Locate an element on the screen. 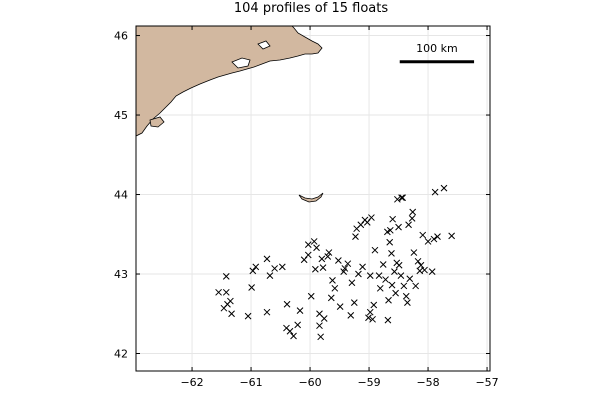  nova-scotia-landmass is located at coordinates (229, 81).